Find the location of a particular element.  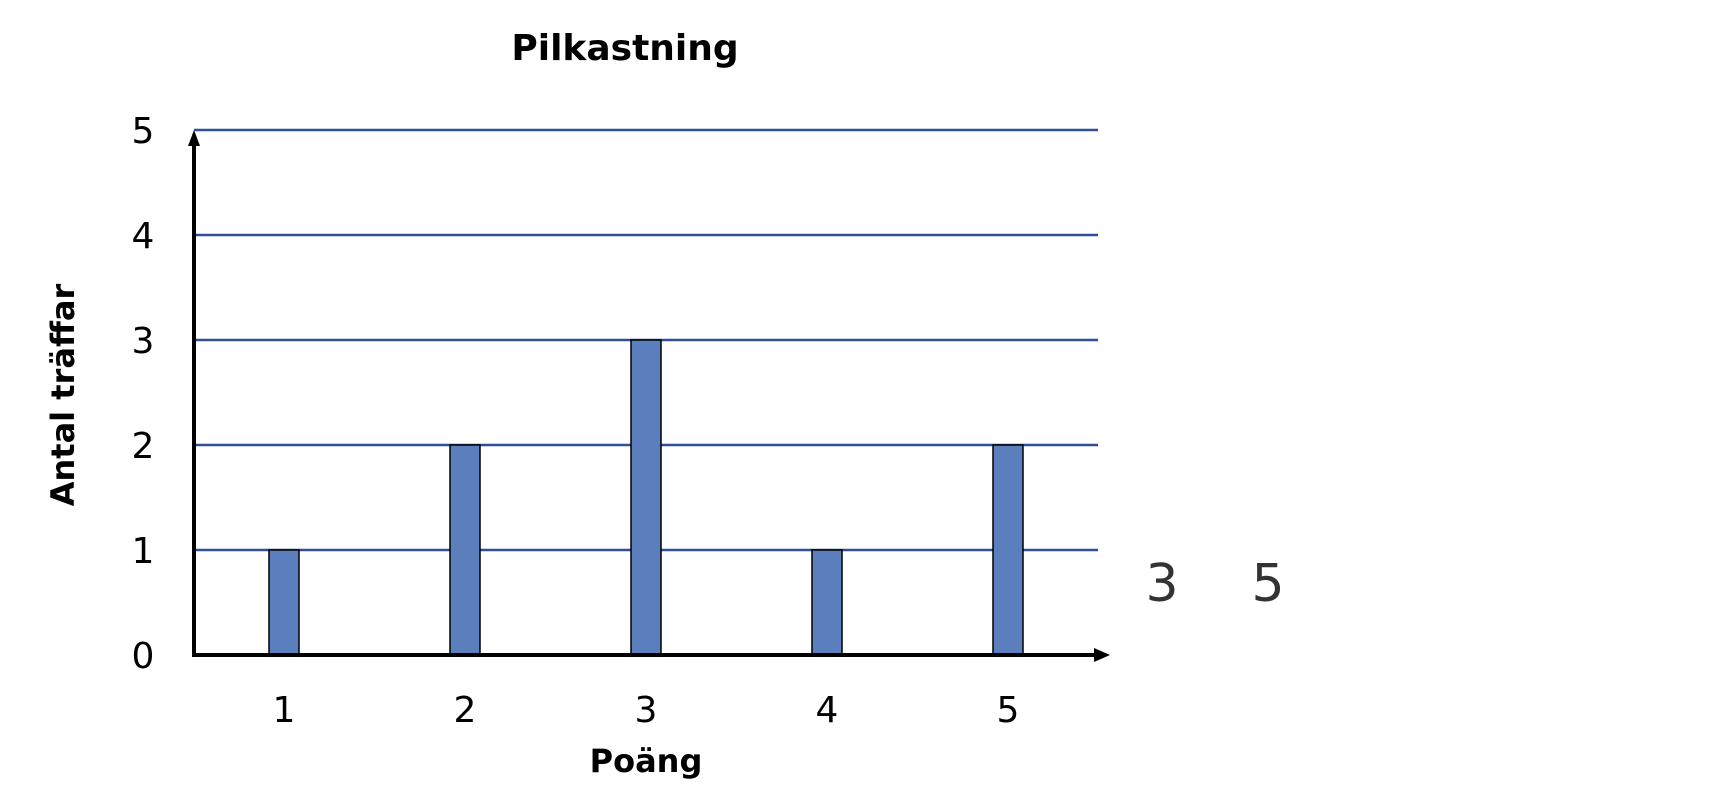

x-tick-label-4: 4 is located at coordinates (827, 710).